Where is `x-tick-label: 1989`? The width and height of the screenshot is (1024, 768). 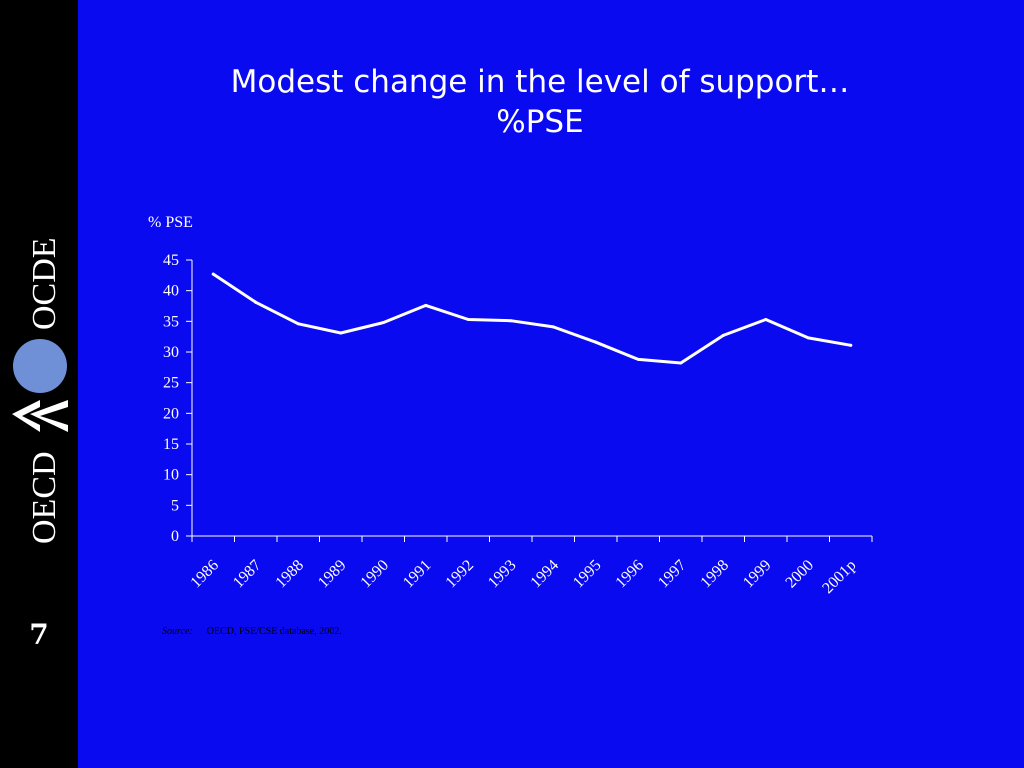
x-tick-label: 1989 is located at coordinates (332, 574).